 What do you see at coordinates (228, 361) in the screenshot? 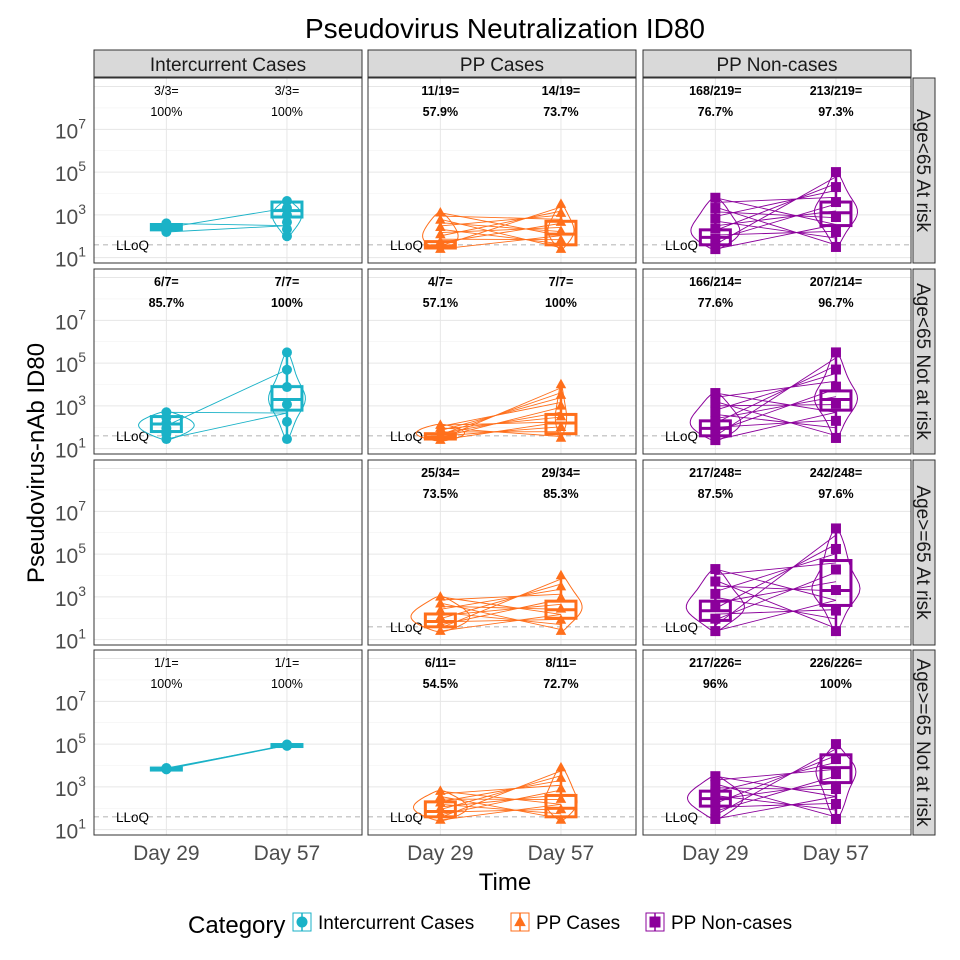
I see `facet-panel: LLoQ 6/7= 85.7% 7/7= 100%` at bounding box center [228, 361].